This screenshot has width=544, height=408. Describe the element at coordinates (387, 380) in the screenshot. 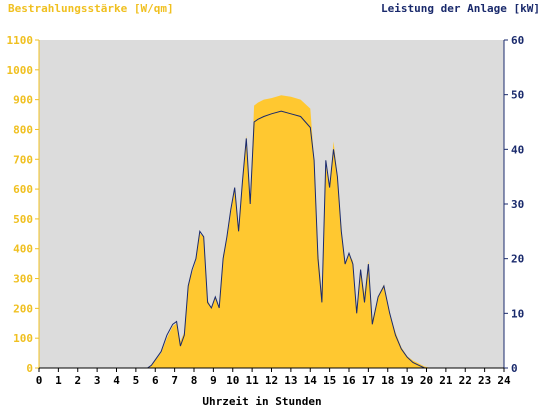

I see `x-tick-label: 18` at that location.